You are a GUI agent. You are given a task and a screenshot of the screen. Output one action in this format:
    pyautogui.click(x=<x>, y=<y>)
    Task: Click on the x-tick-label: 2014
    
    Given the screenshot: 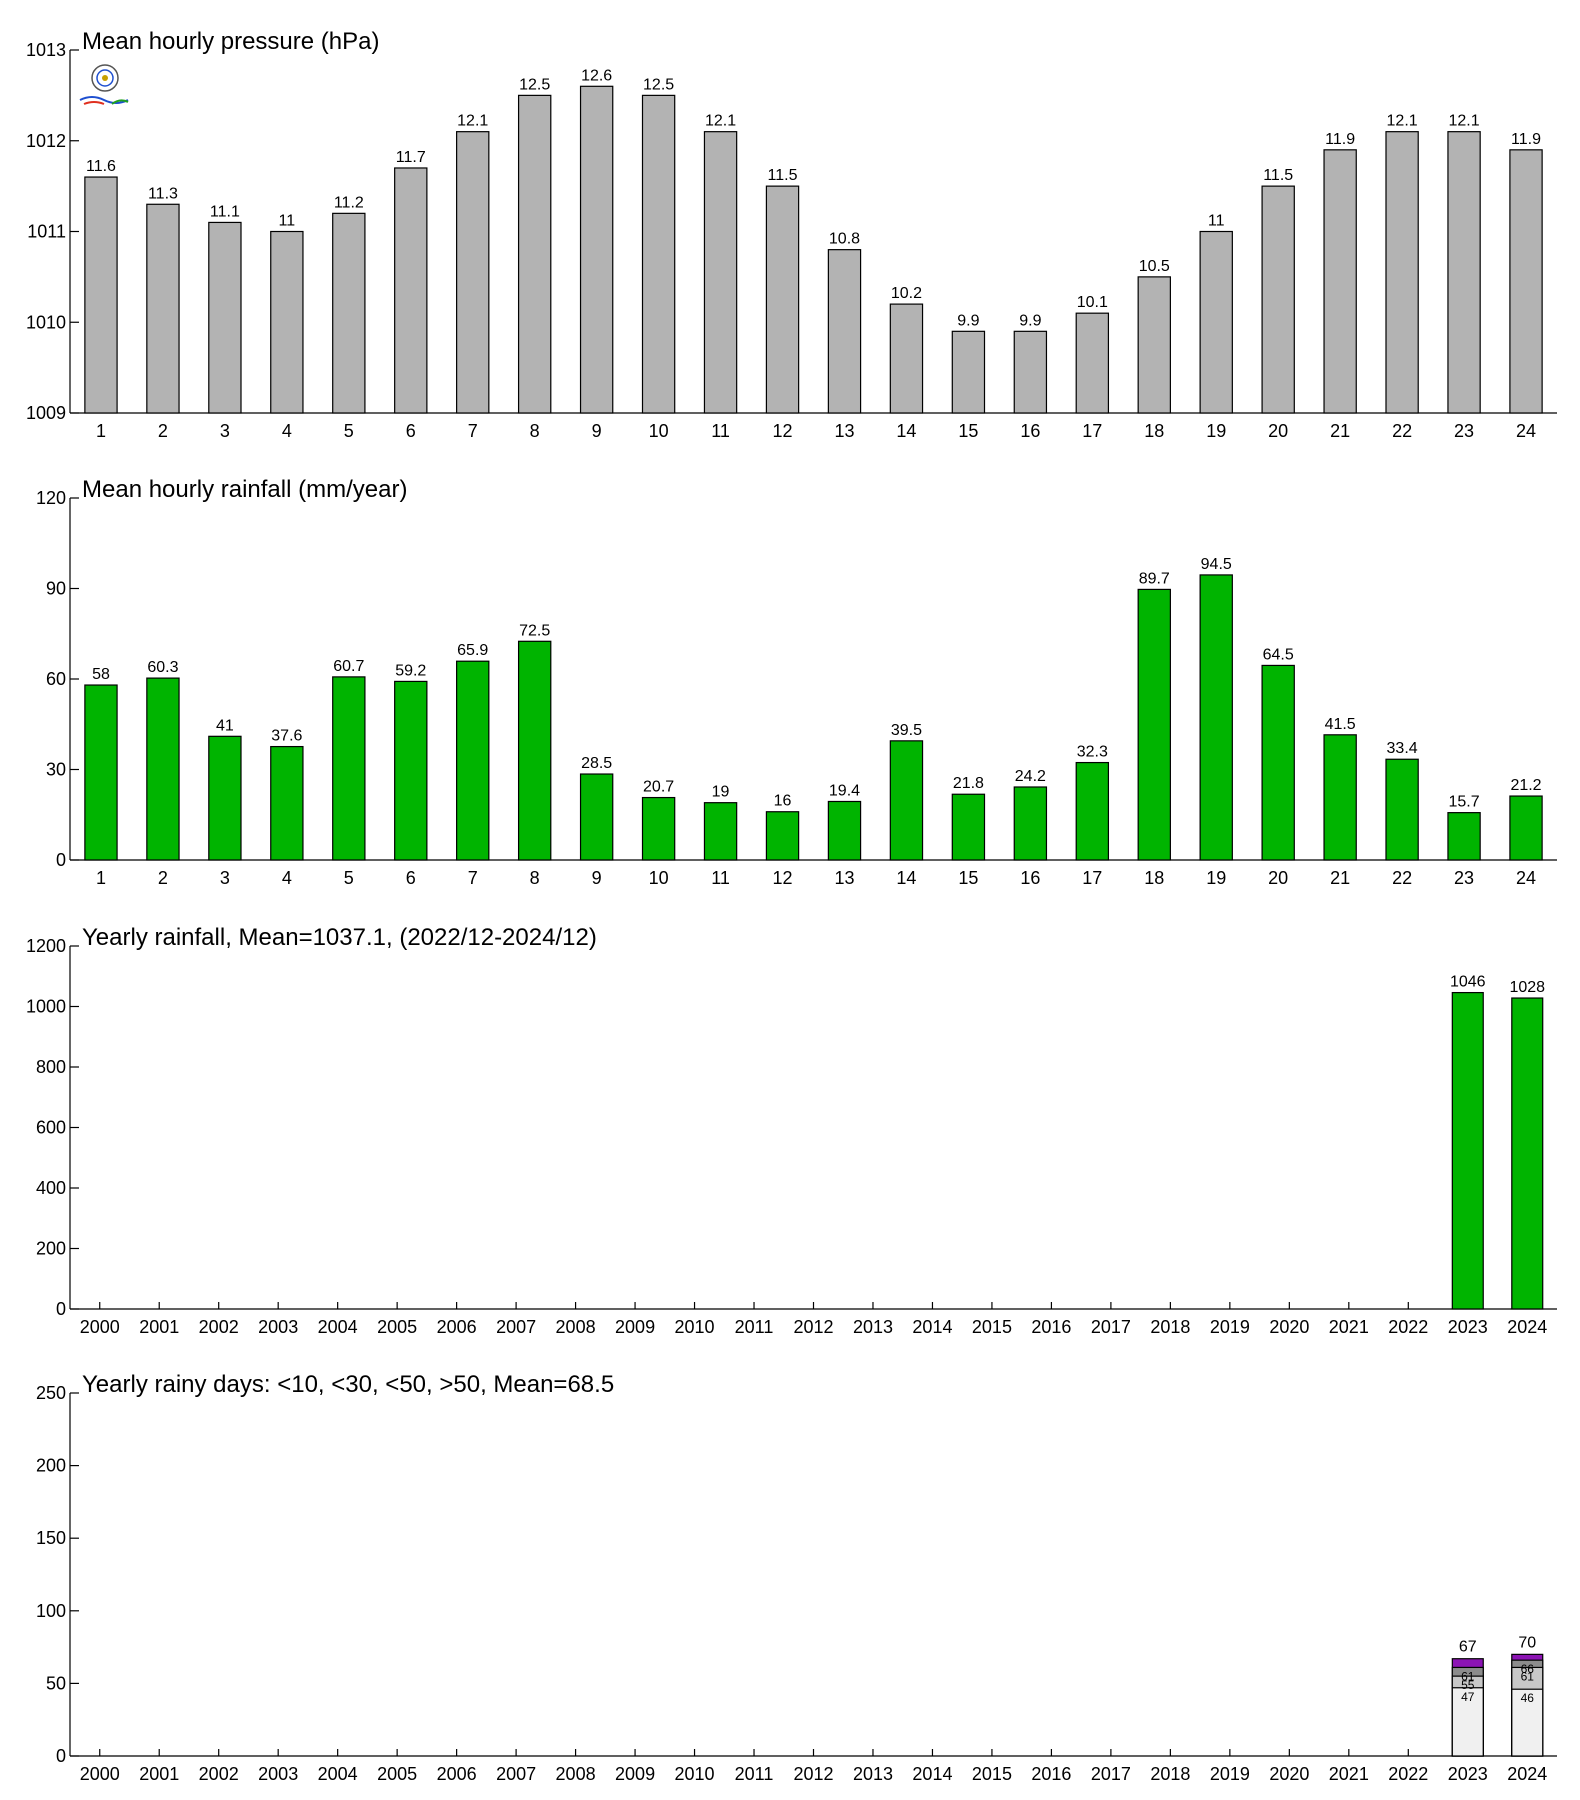 What is the action you would take?
    pyautogui.click(x=932, y=1774)
    